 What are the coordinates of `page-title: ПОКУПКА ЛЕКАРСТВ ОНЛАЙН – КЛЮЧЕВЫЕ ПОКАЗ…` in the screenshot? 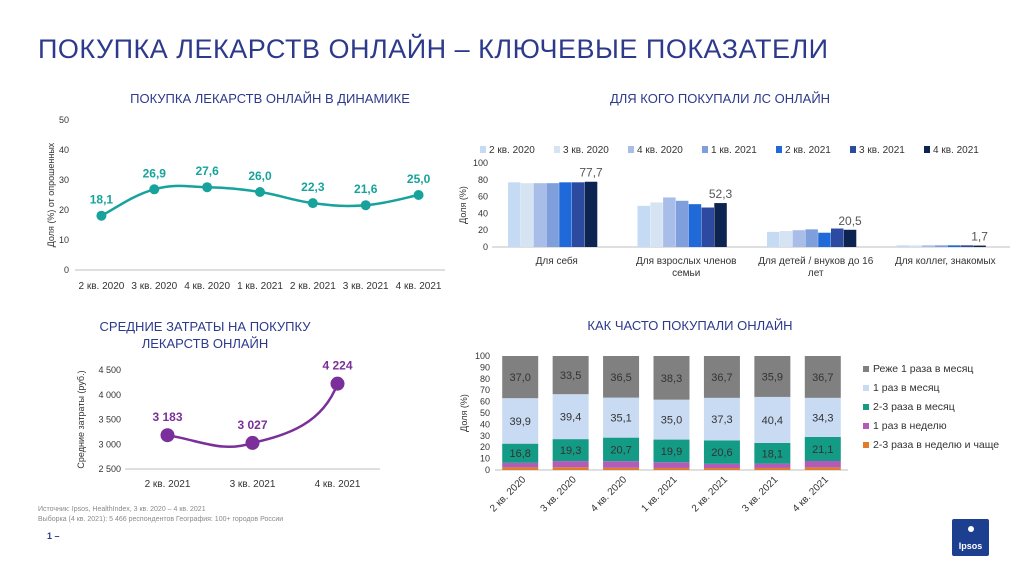 It's located at (433, 49).